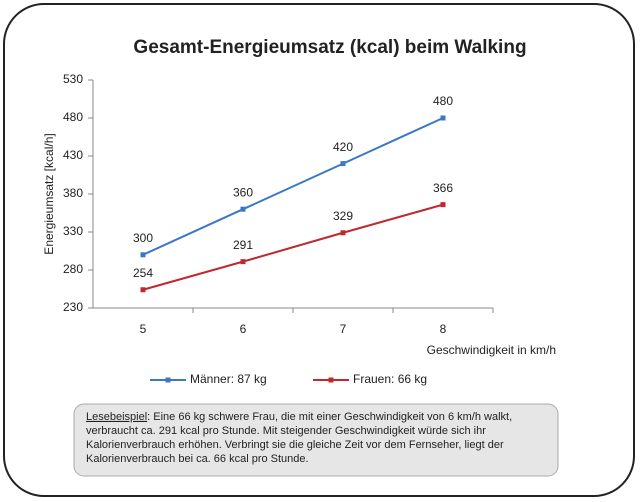  Describe the element at coordinates (73, 269) in the screenshot. I see `y-tick-label: 280` at that location.